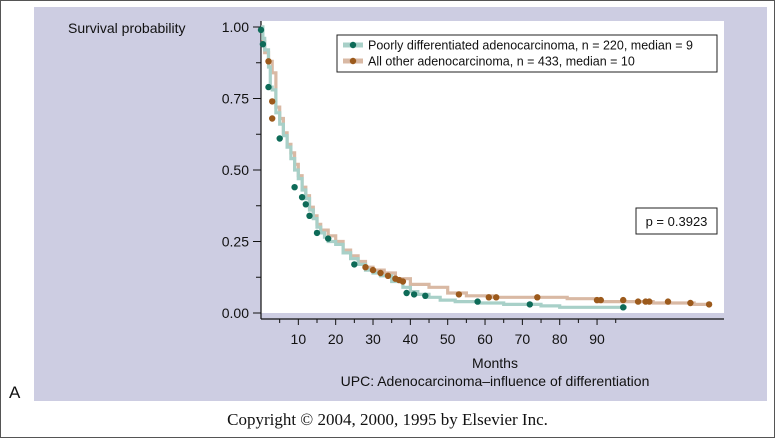  I want to click on panel-letter: A, so click(15, 392).